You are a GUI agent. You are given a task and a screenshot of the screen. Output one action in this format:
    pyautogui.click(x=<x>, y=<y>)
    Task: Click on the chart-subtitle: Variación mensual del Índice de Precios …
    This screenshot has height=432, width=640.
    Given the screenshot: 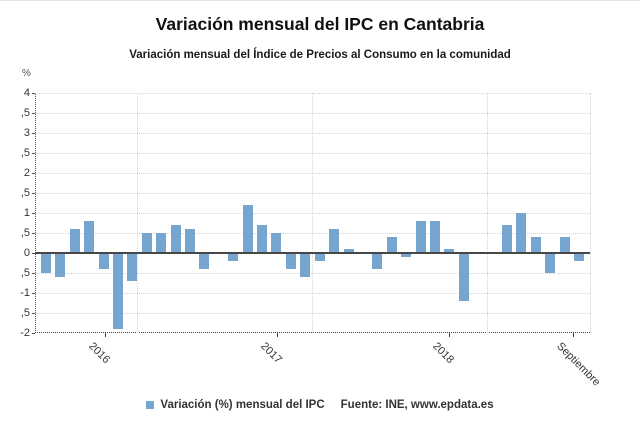 What is the action you would take?
    pyautogui.click(x=320, y=55)
    